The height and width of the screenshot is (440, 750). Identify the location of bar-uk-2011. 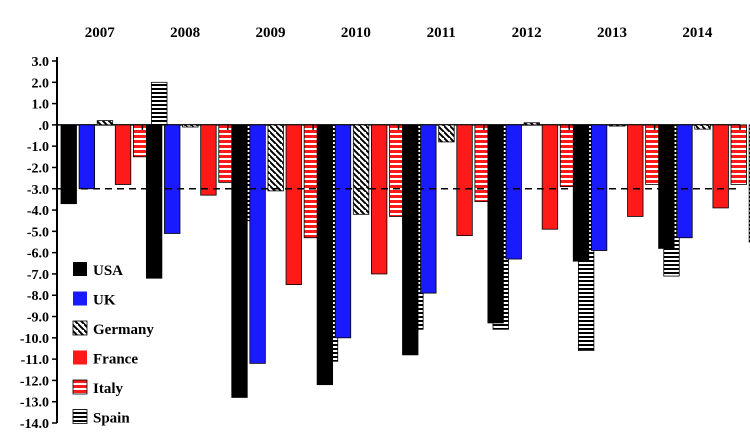
(428, 209).